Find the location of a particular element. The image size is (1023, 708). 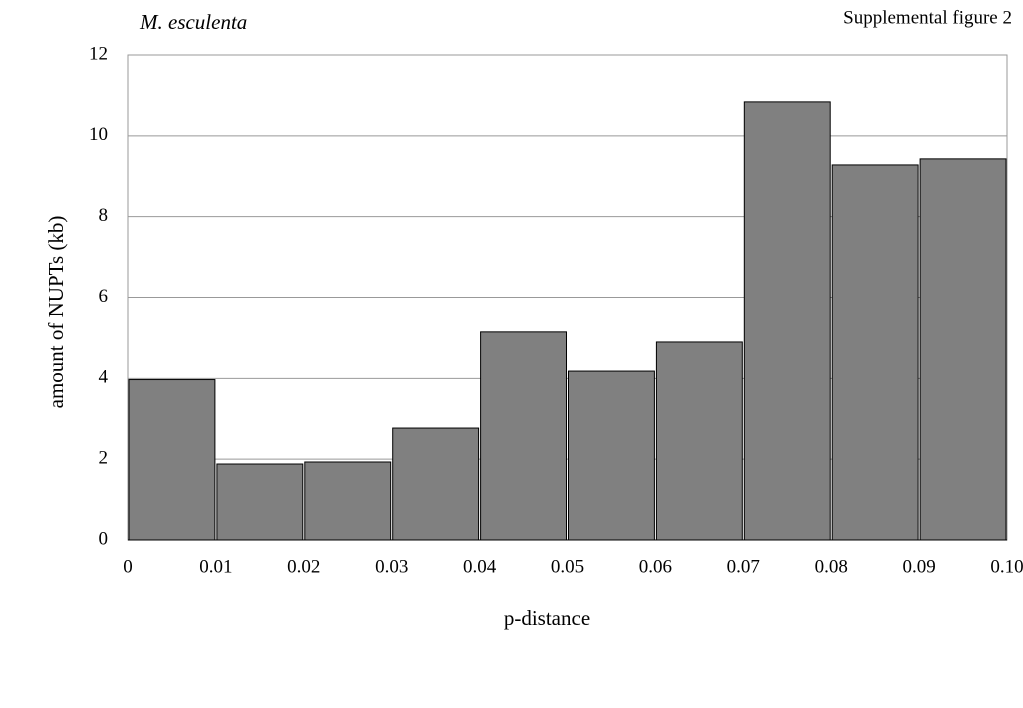

x-tick-label: 0.01 is located at coordinates (215, 566).